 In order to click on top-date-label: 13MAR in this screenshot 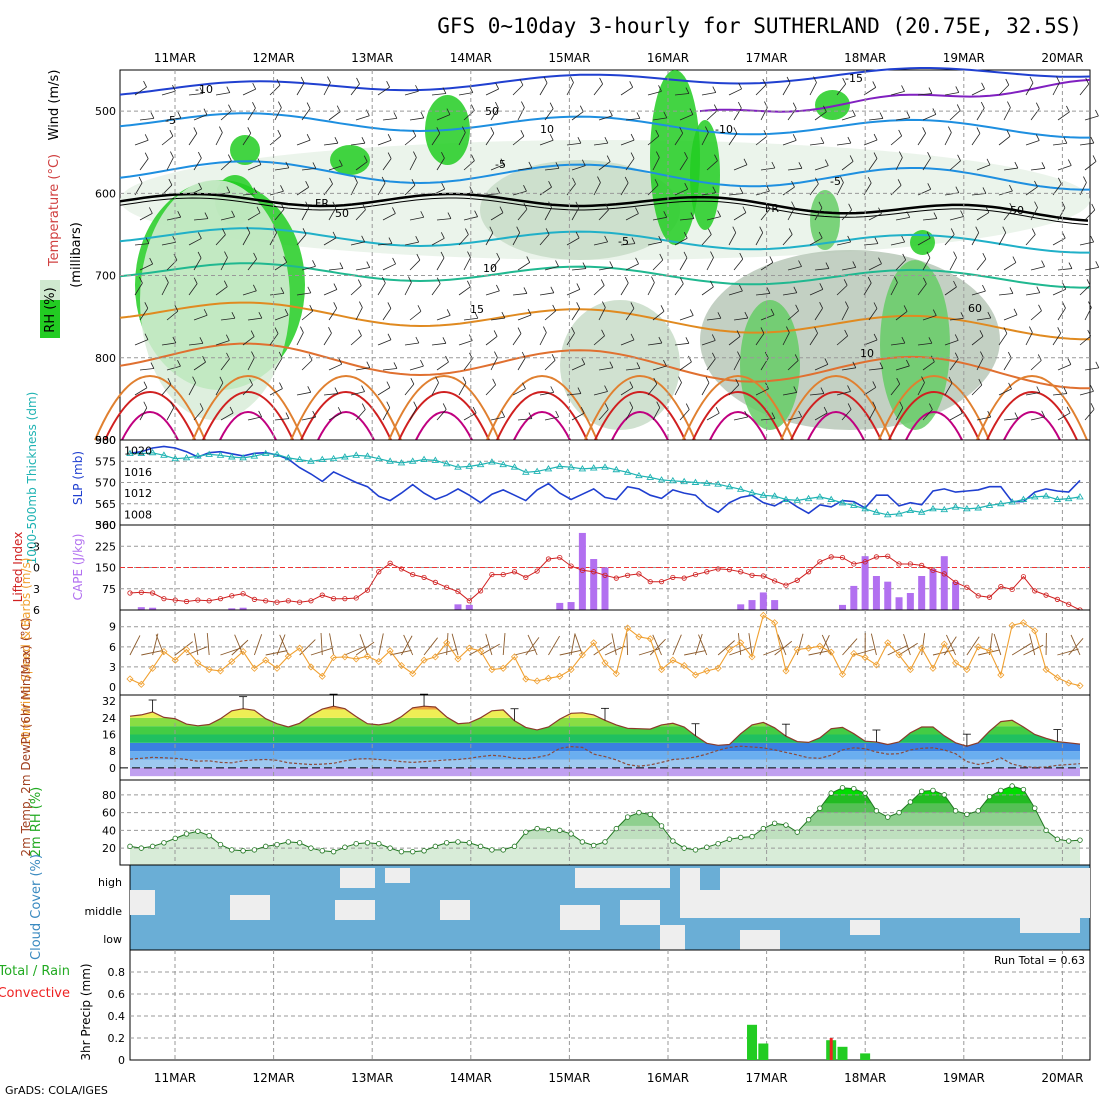, I will do `click(372, 58)`.